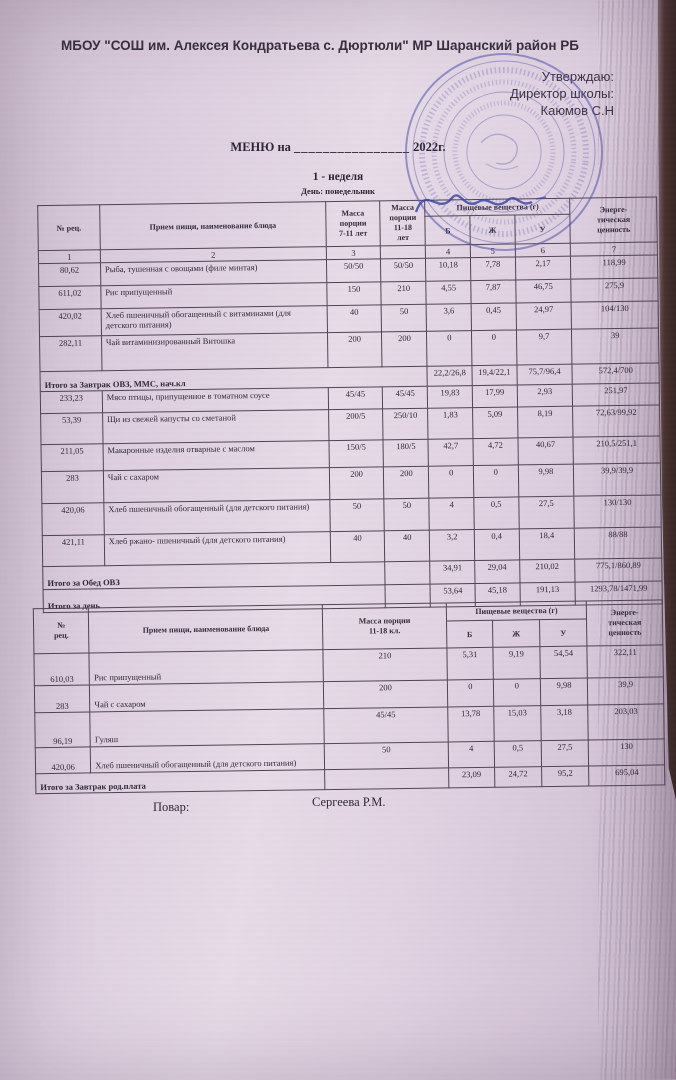  What do you see at coordinates (452, 514) in the screenshot?
I see `protein-cell: 4` at bounding box center [452, 514].